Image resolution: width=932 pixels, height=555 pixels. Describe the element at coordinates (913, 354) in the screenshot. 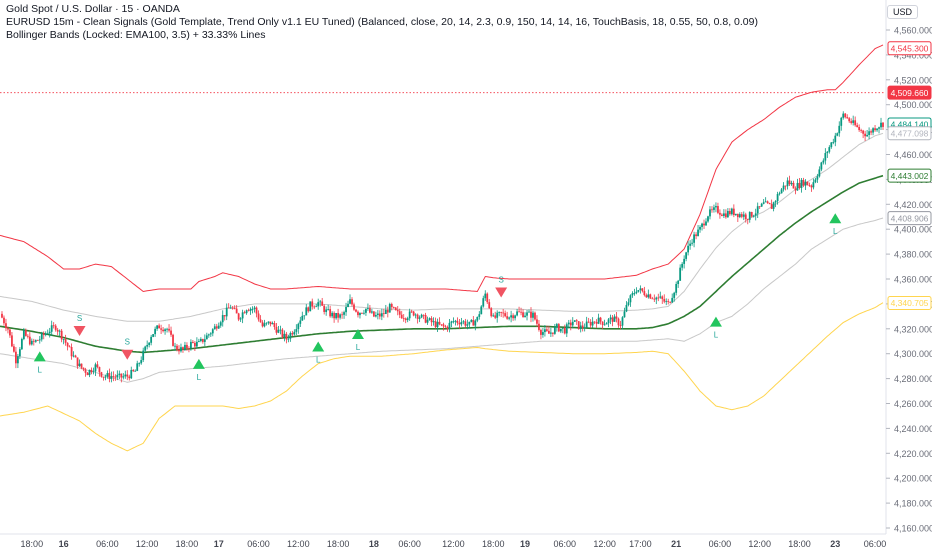

I see `y-tick-label: 4,300.000` at that location.